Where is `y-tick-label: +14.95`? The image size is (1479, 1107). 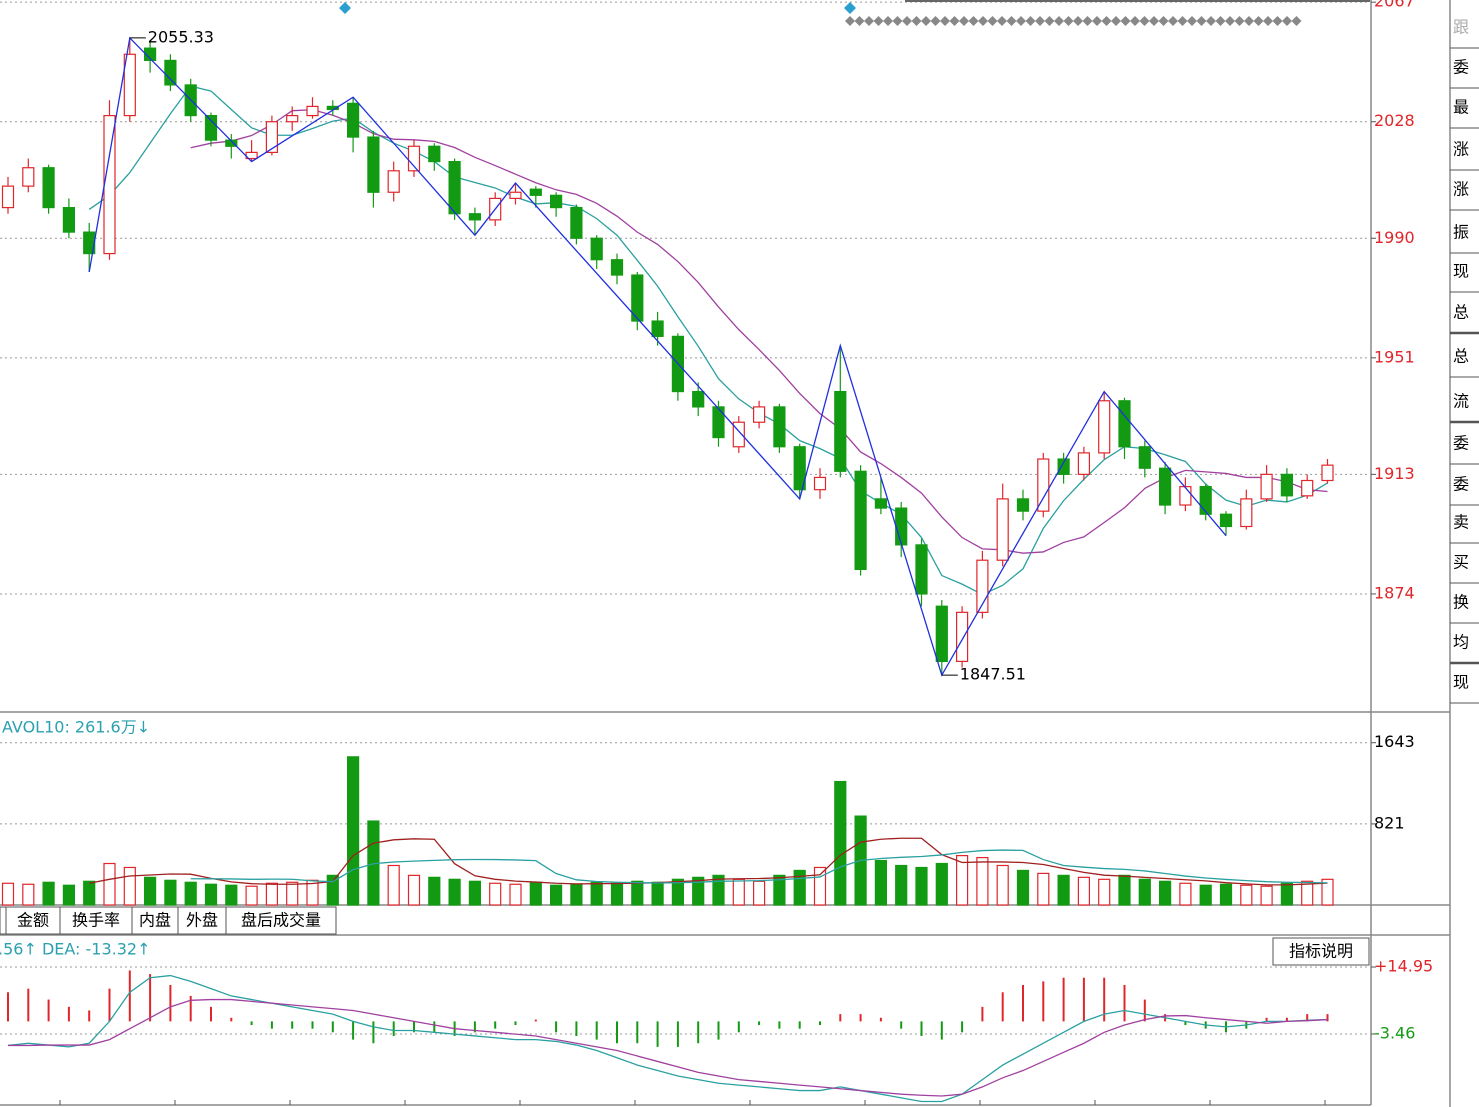
y-tick-label: +14.95 is located at coordinates (1403, 965).